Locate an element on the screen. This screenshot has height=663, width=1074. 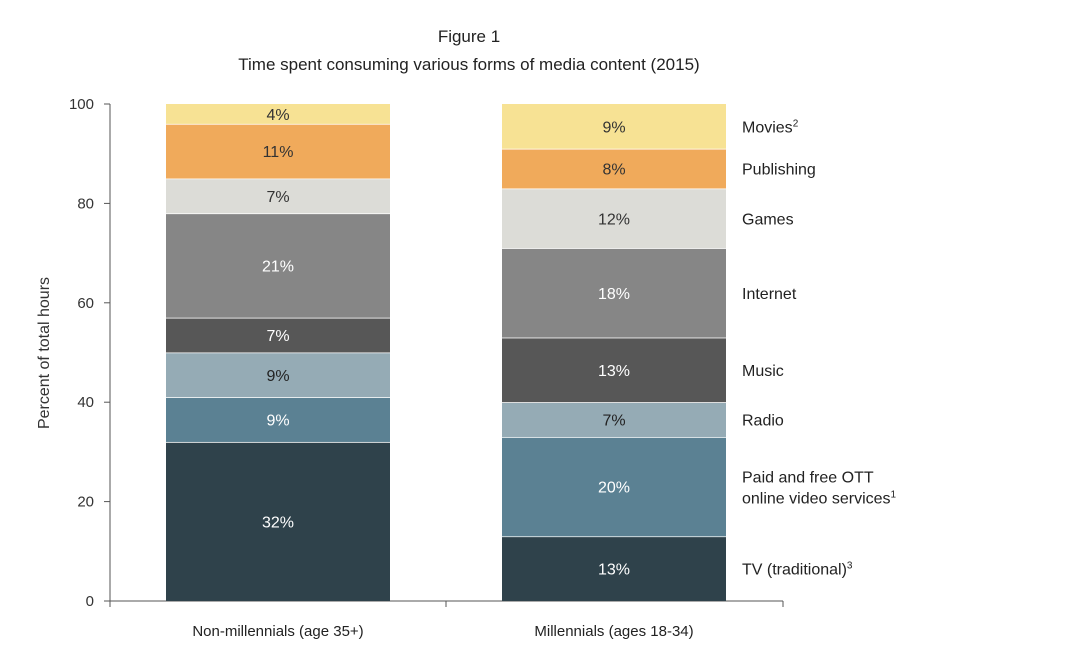
data-label: 12% is located at coordinates (614, 219).